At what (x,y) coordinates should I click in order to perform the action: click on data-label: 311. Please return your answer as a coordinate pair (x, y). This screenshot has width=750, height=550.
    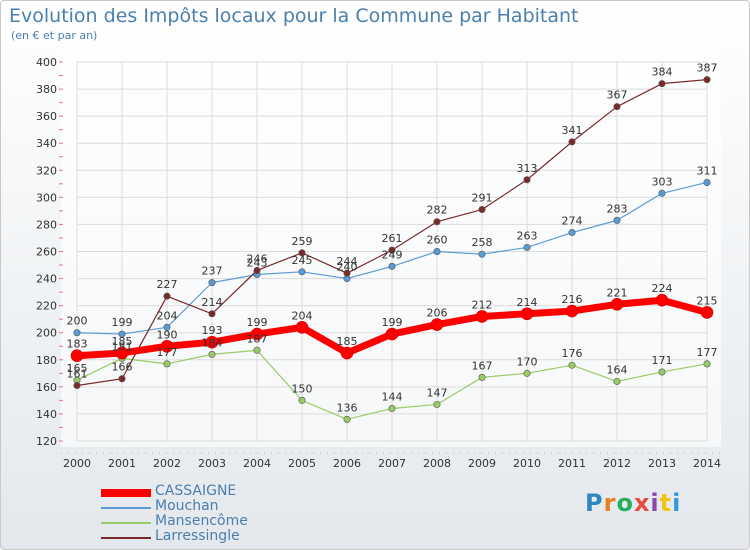
    Looking at the image, I should click on (707, 170).